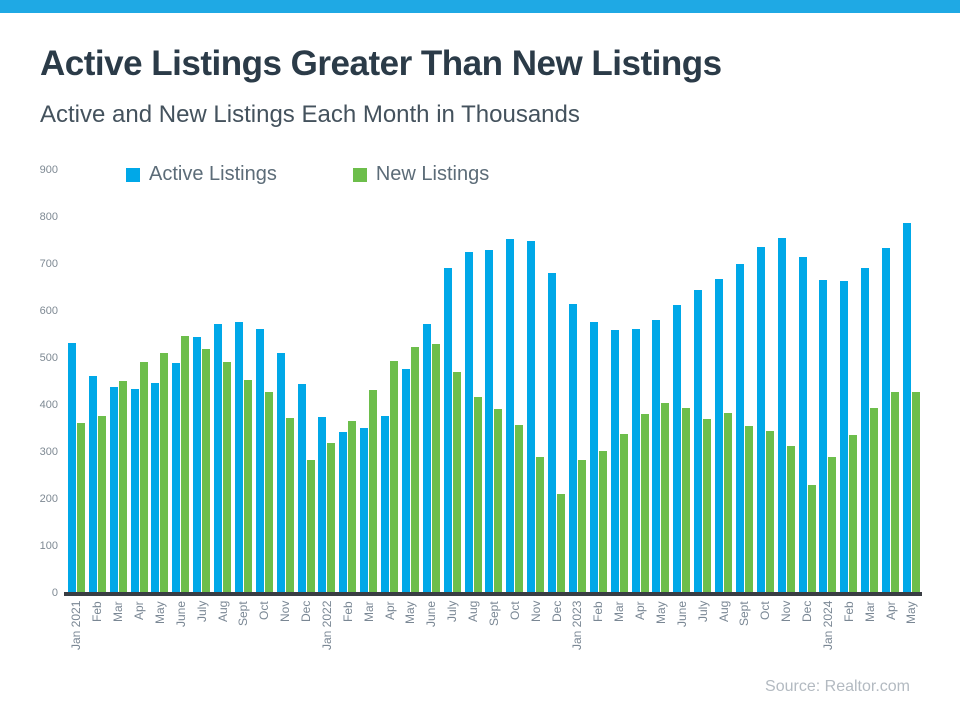 The width and height of the screenshot is (960, 720). Describe the element at coordinates (514, 640) in the screenshot. I see `x-axis-label-slot: Oct` at that location.